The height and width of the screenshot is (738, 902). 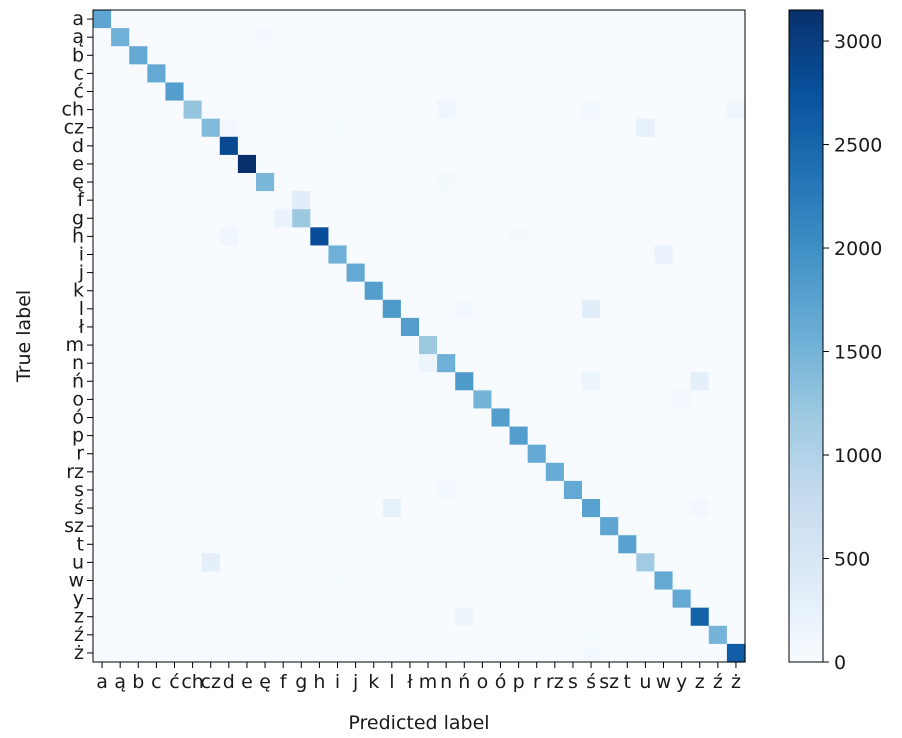 What do you see at coordinates (645, 682) in the screenshot?
I see `x-tick-label: u` at bounding box center [645, 682].